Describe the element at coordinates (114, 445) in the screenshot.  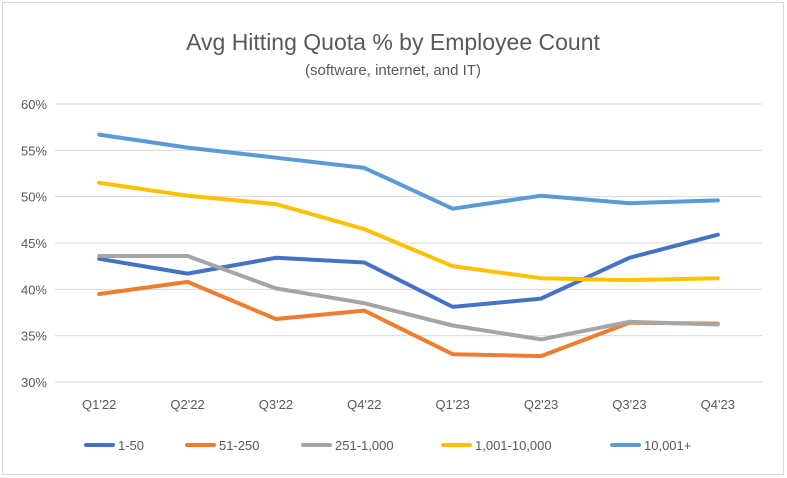
I see `legend-item: 1-50` at that location.